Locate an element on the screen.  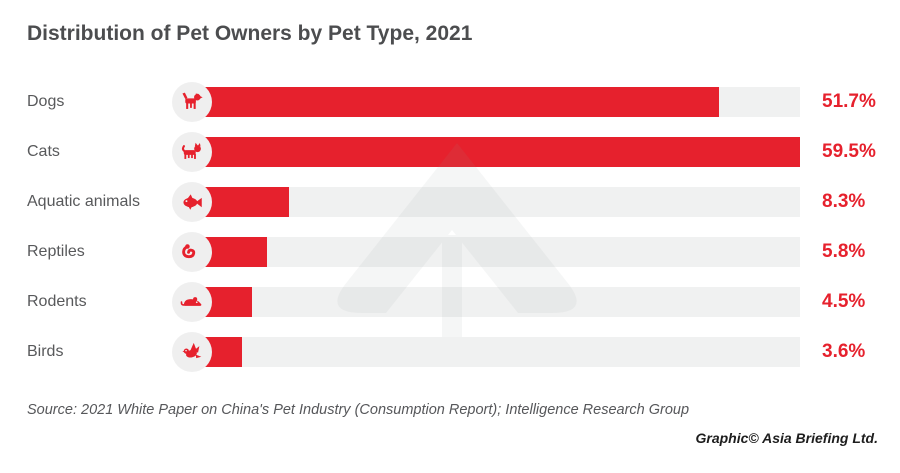
value-label: 51.7% is located at coordinates (849, 101).